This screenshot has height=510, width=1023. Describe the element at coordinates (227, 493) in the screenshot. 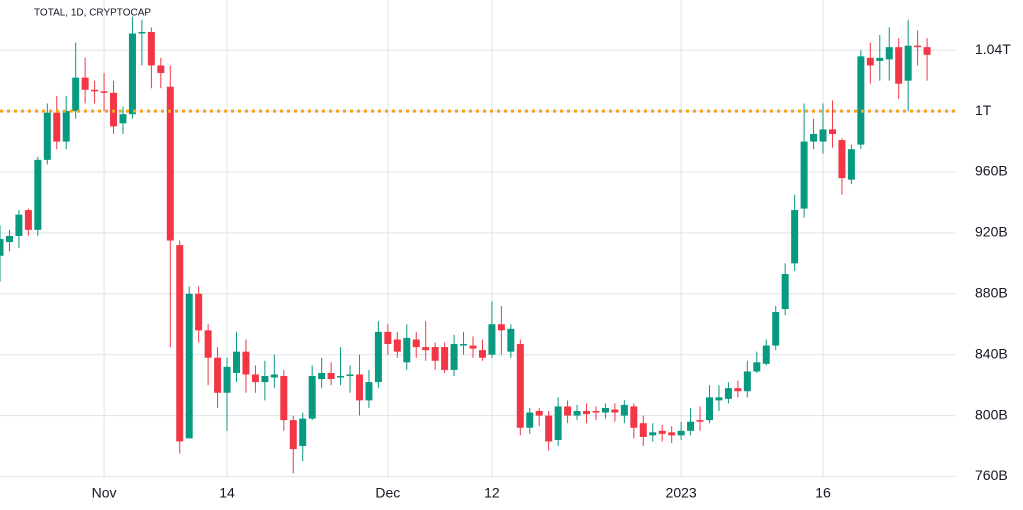

I see `x-tick-label: 14` at that location.